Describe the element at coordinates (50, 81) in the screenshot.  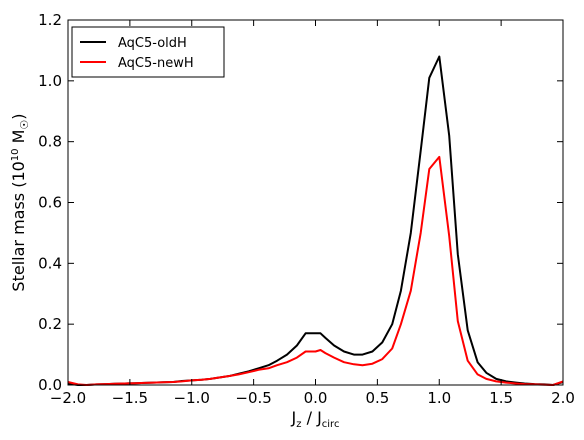
I see `y-tick-label: 1.0` at that location.